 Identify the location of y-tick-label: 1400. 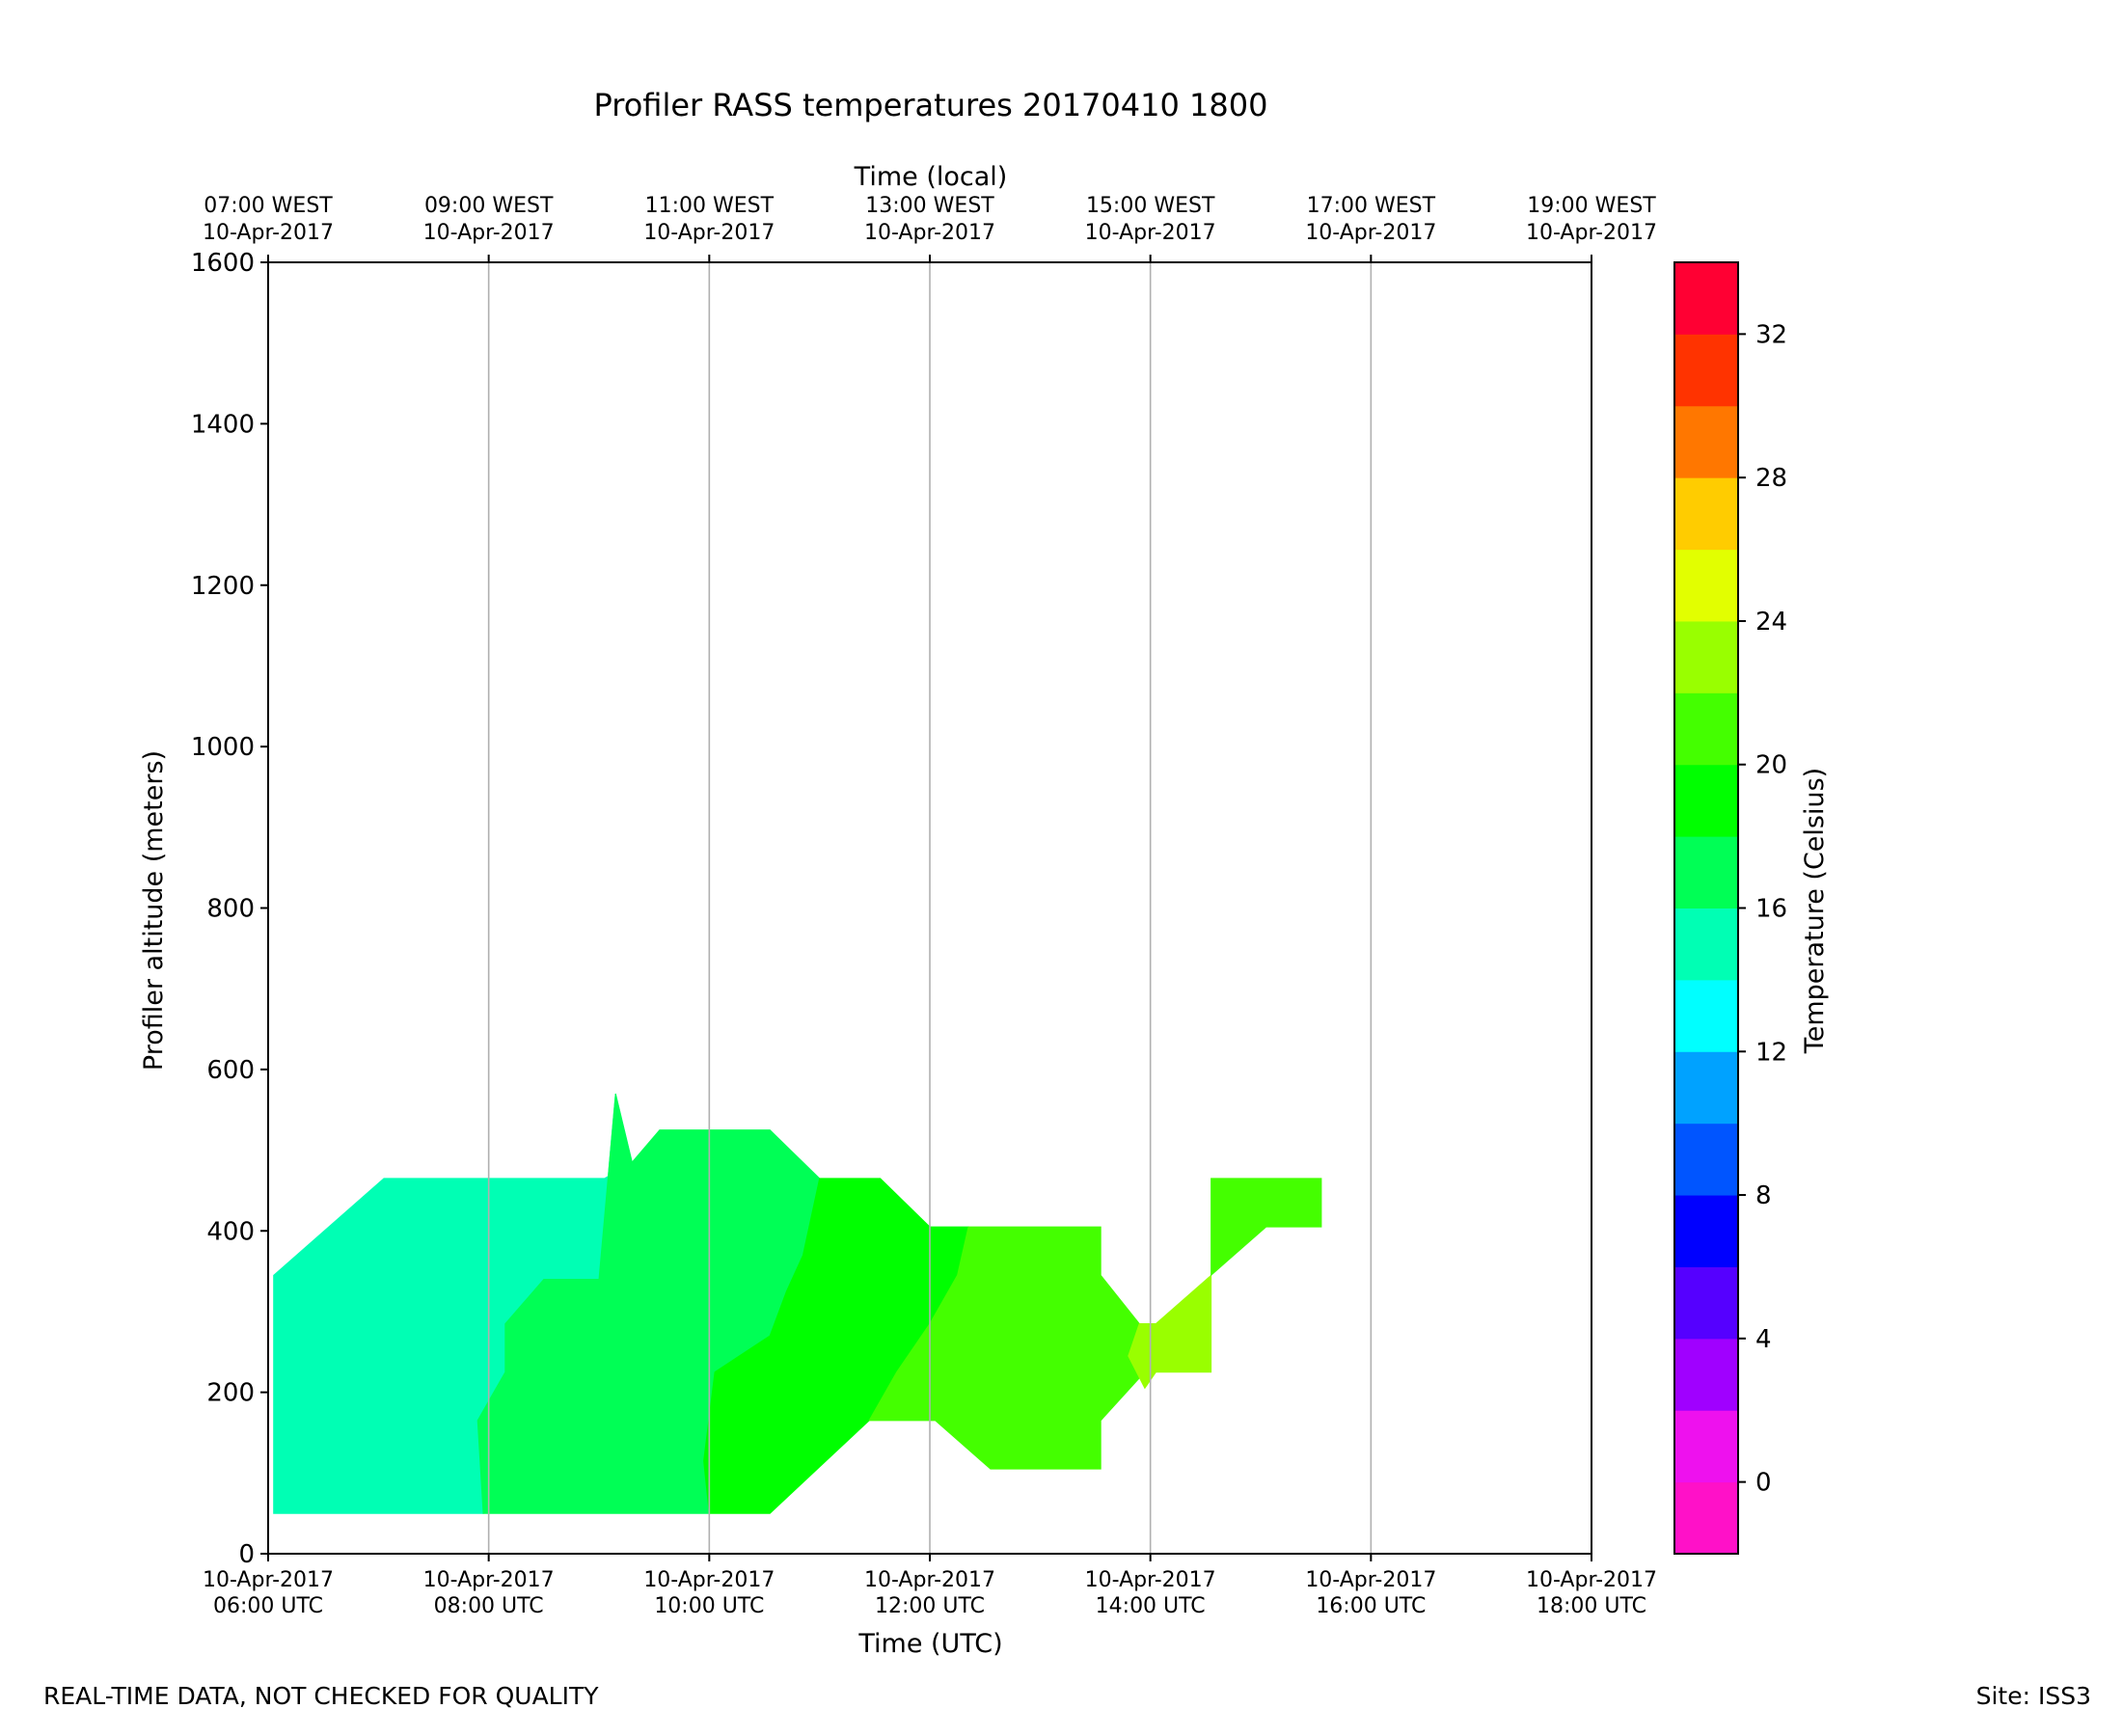
(223, 424).